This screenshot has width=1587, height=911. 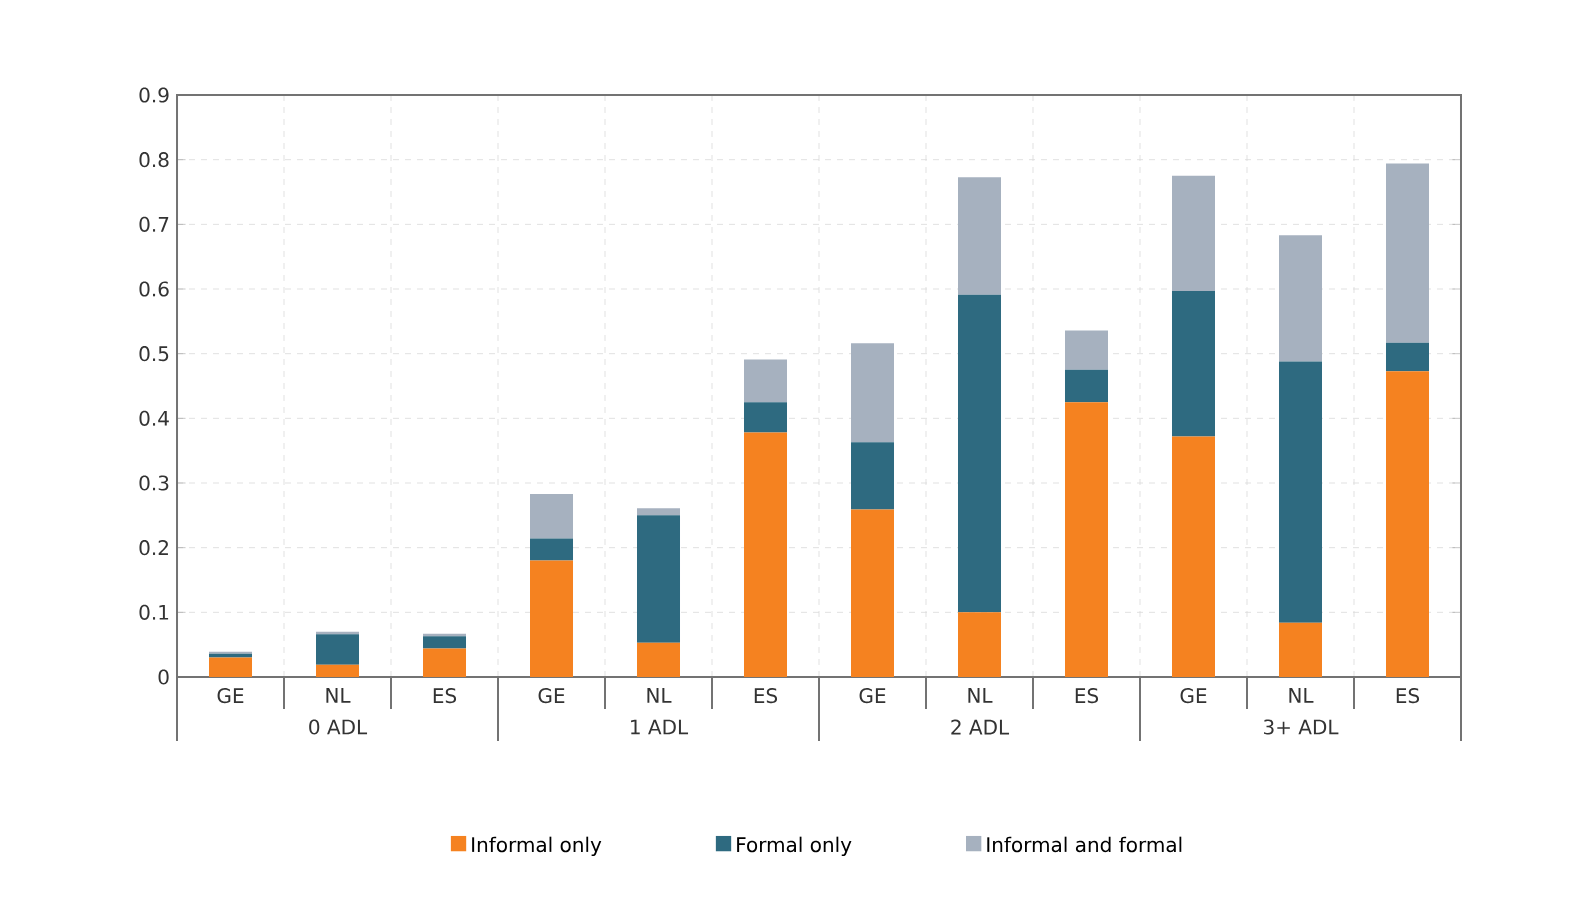 I want to click on y-tick-label: 0.8, so click(x=154, y=160).